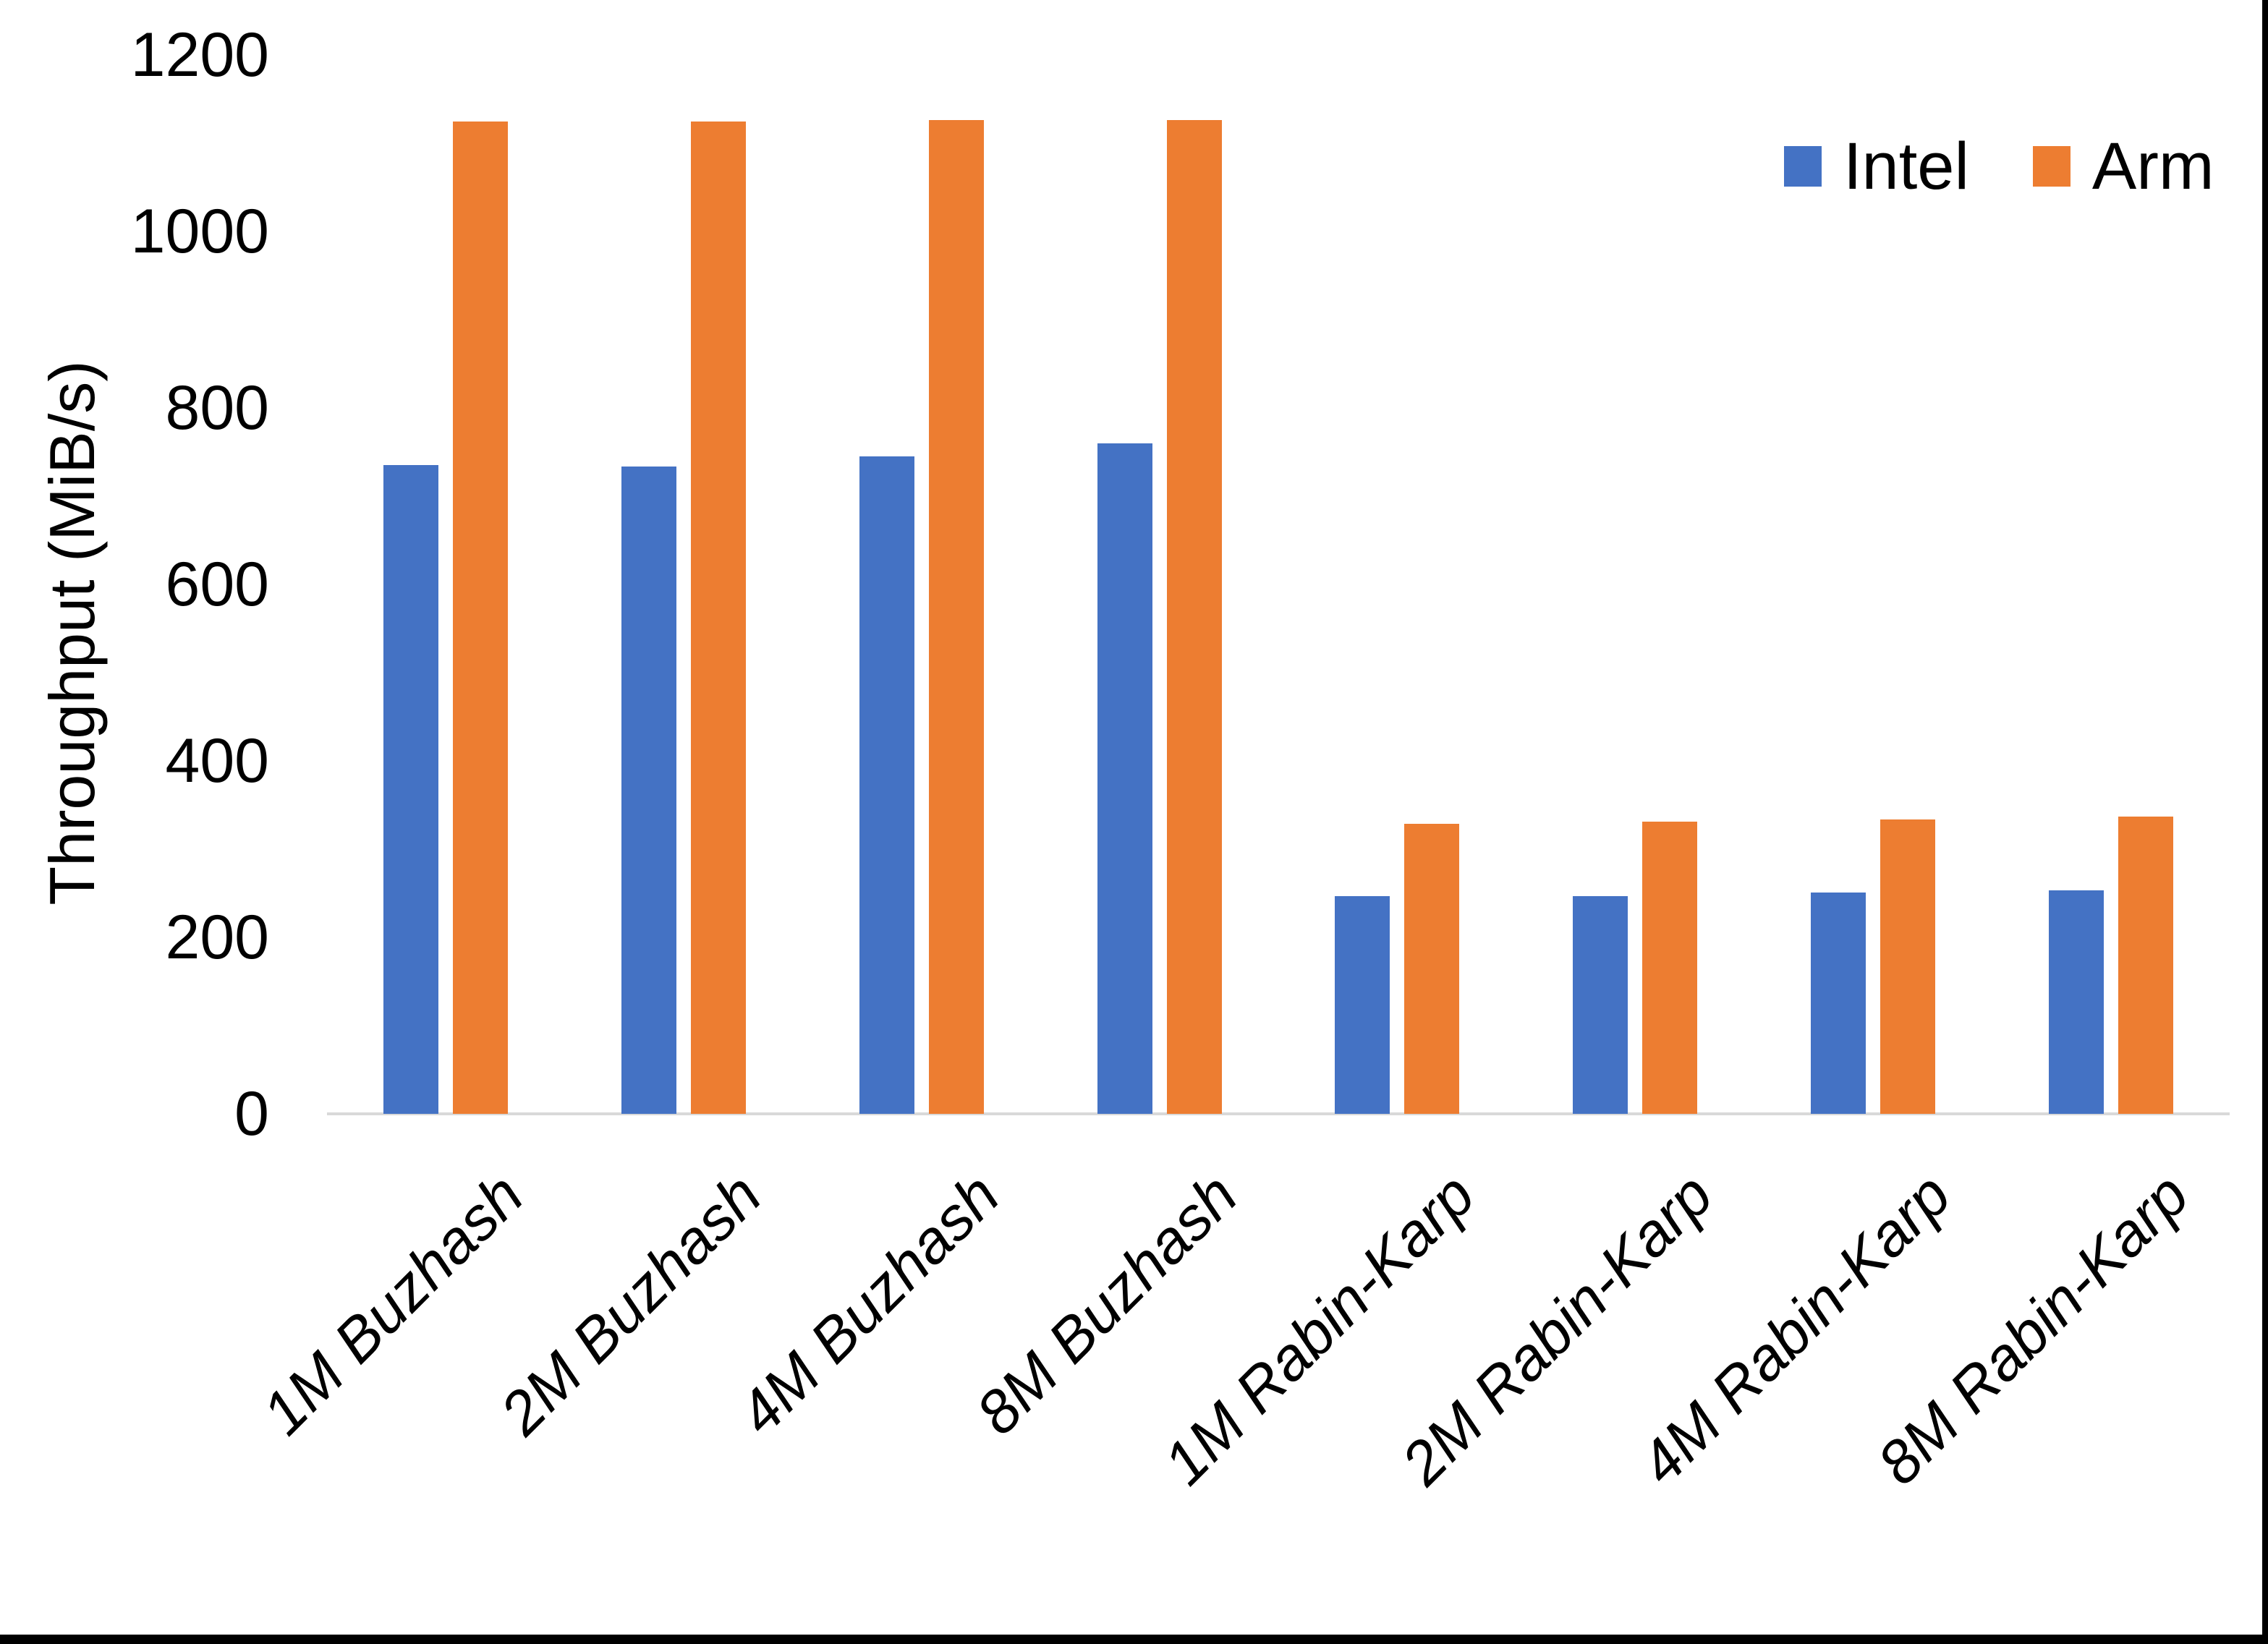 The image size is (2268, 1644). What do you see at coordinates (1432, 968) in the screenshot?
I see `bar-arm-1m-rabin-karp` at bounding box center [1432, 968].